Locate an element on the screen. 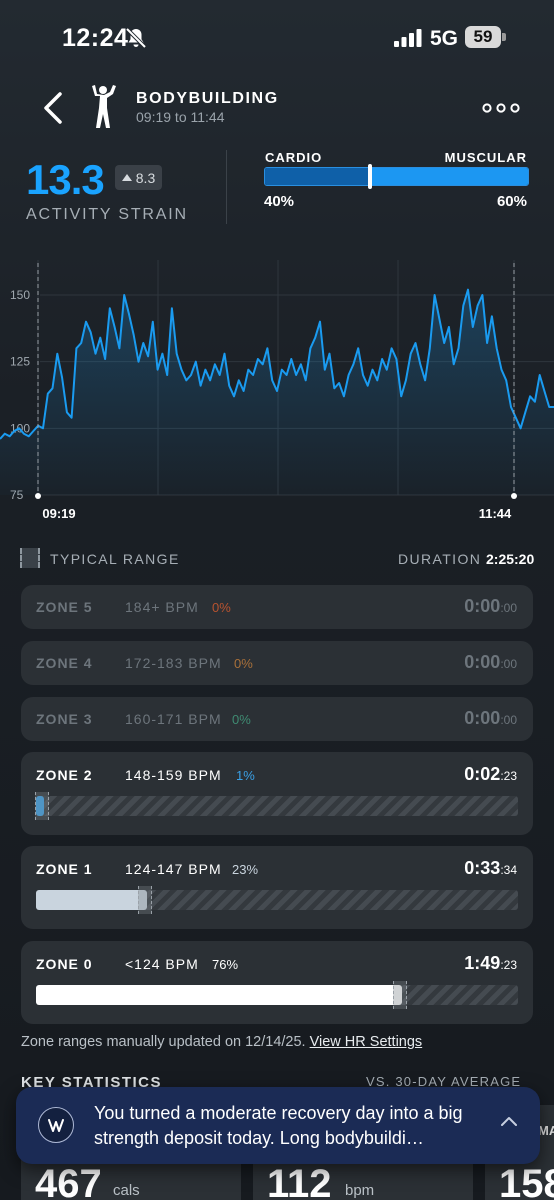 The width and height of the screenshot is (554, 1200). strain-delta-value: 8.3 is located at coordinates (145, 177).